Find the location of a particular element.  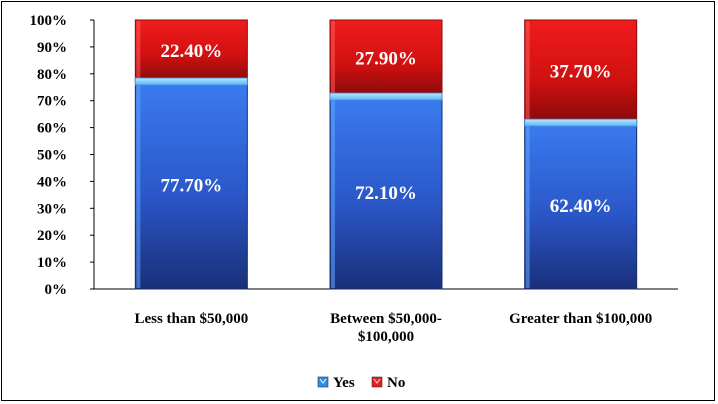

data-label-yes: 77.70% is located at coordinates (191, 185).